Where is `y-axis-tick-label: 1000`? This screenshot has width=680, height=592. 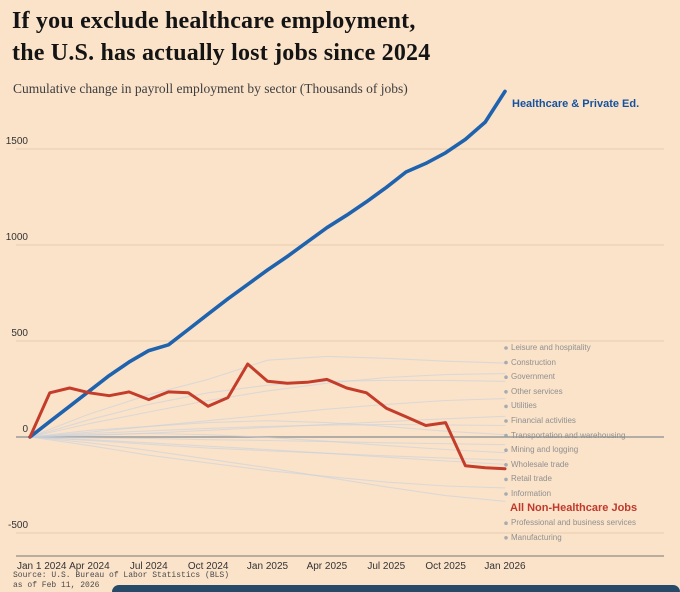
y-axis-tick-label: 1000 is located at coordinates (17, 237).